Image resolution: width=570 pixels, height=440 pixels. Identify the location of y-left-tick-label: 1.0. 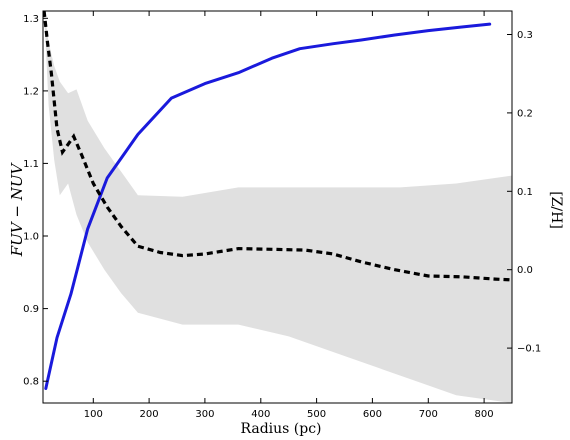
(31, 237).